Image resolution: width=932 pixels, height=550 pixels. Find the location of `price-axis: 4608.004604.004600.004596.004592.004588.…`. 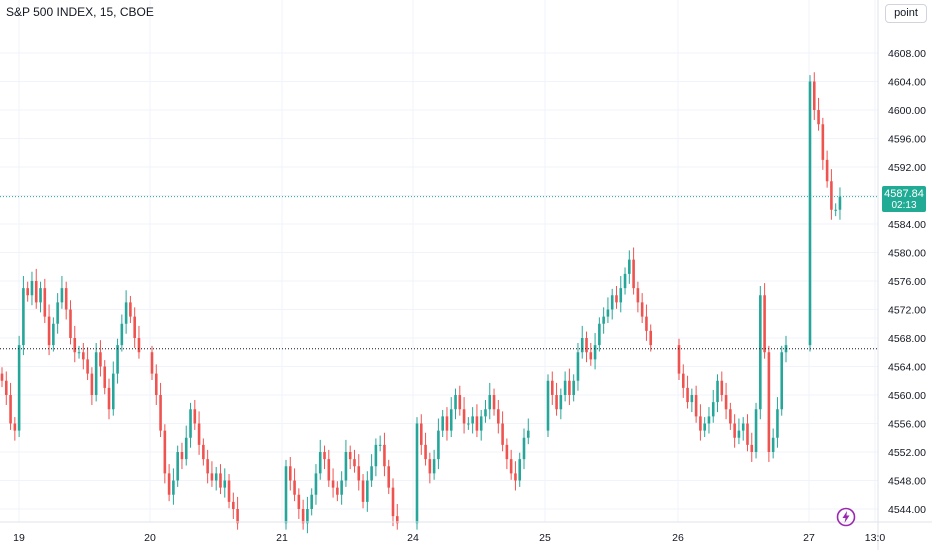

price-axis: 4608.004604.004600.004596.004592.004588.… is located at coordinates (901, 275).